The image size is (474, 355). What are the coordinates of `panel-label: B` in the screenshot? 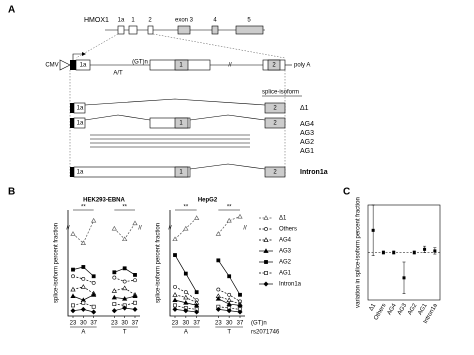 It's located at (11, 192).